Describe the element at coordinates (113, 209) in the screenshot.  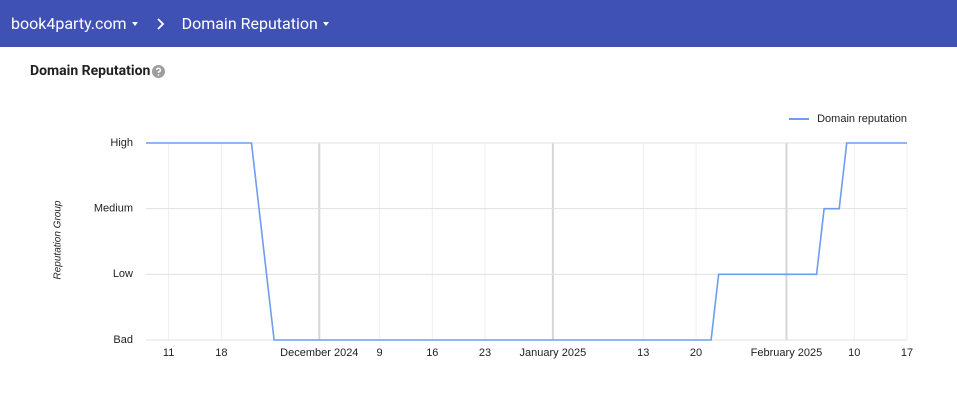
I see `y-tick-label: Medium` at that location.